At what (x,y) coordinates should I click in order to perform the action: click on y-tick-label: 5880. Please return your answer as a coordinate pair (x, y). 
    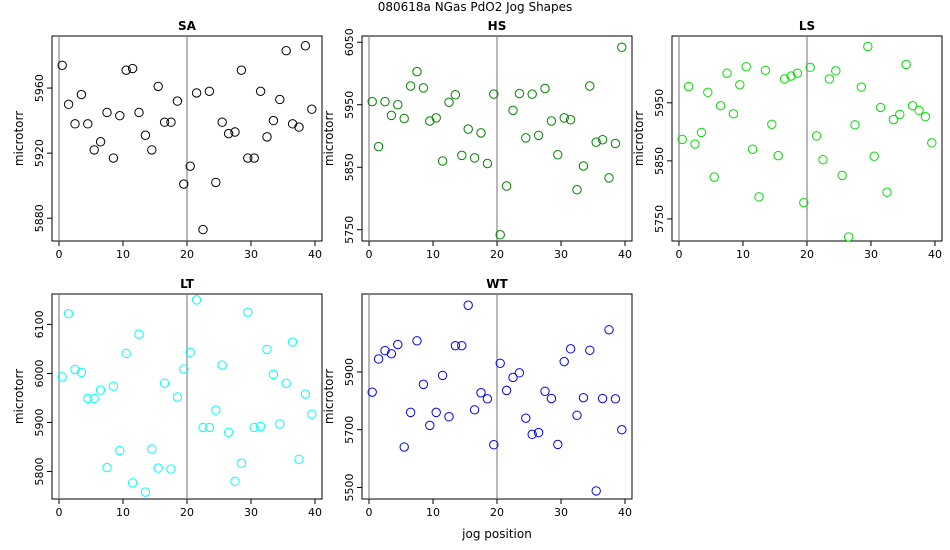
    Looking at the image, I should click on (39, 218).